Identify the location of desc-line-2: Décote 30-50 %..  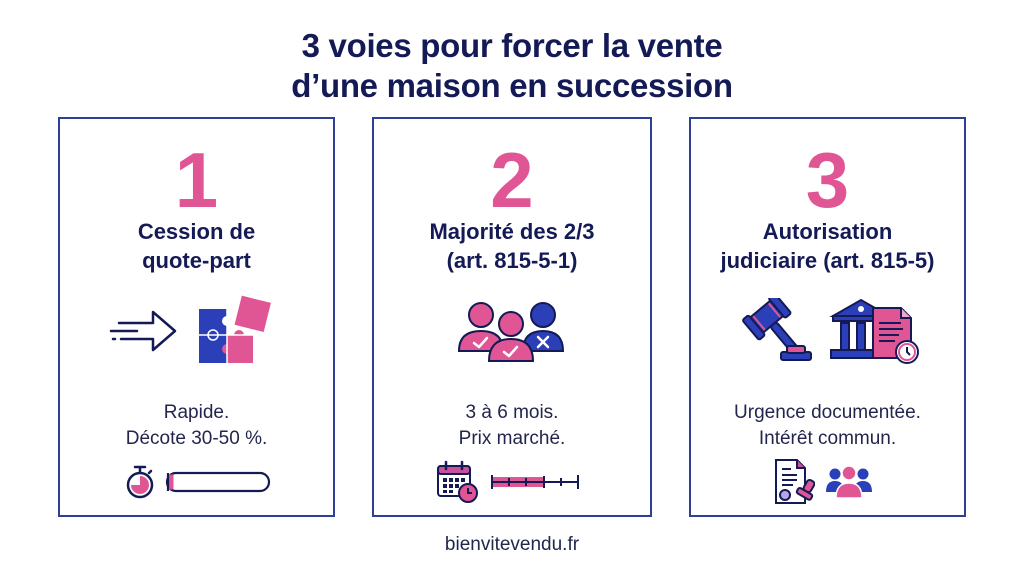
(196, 438).